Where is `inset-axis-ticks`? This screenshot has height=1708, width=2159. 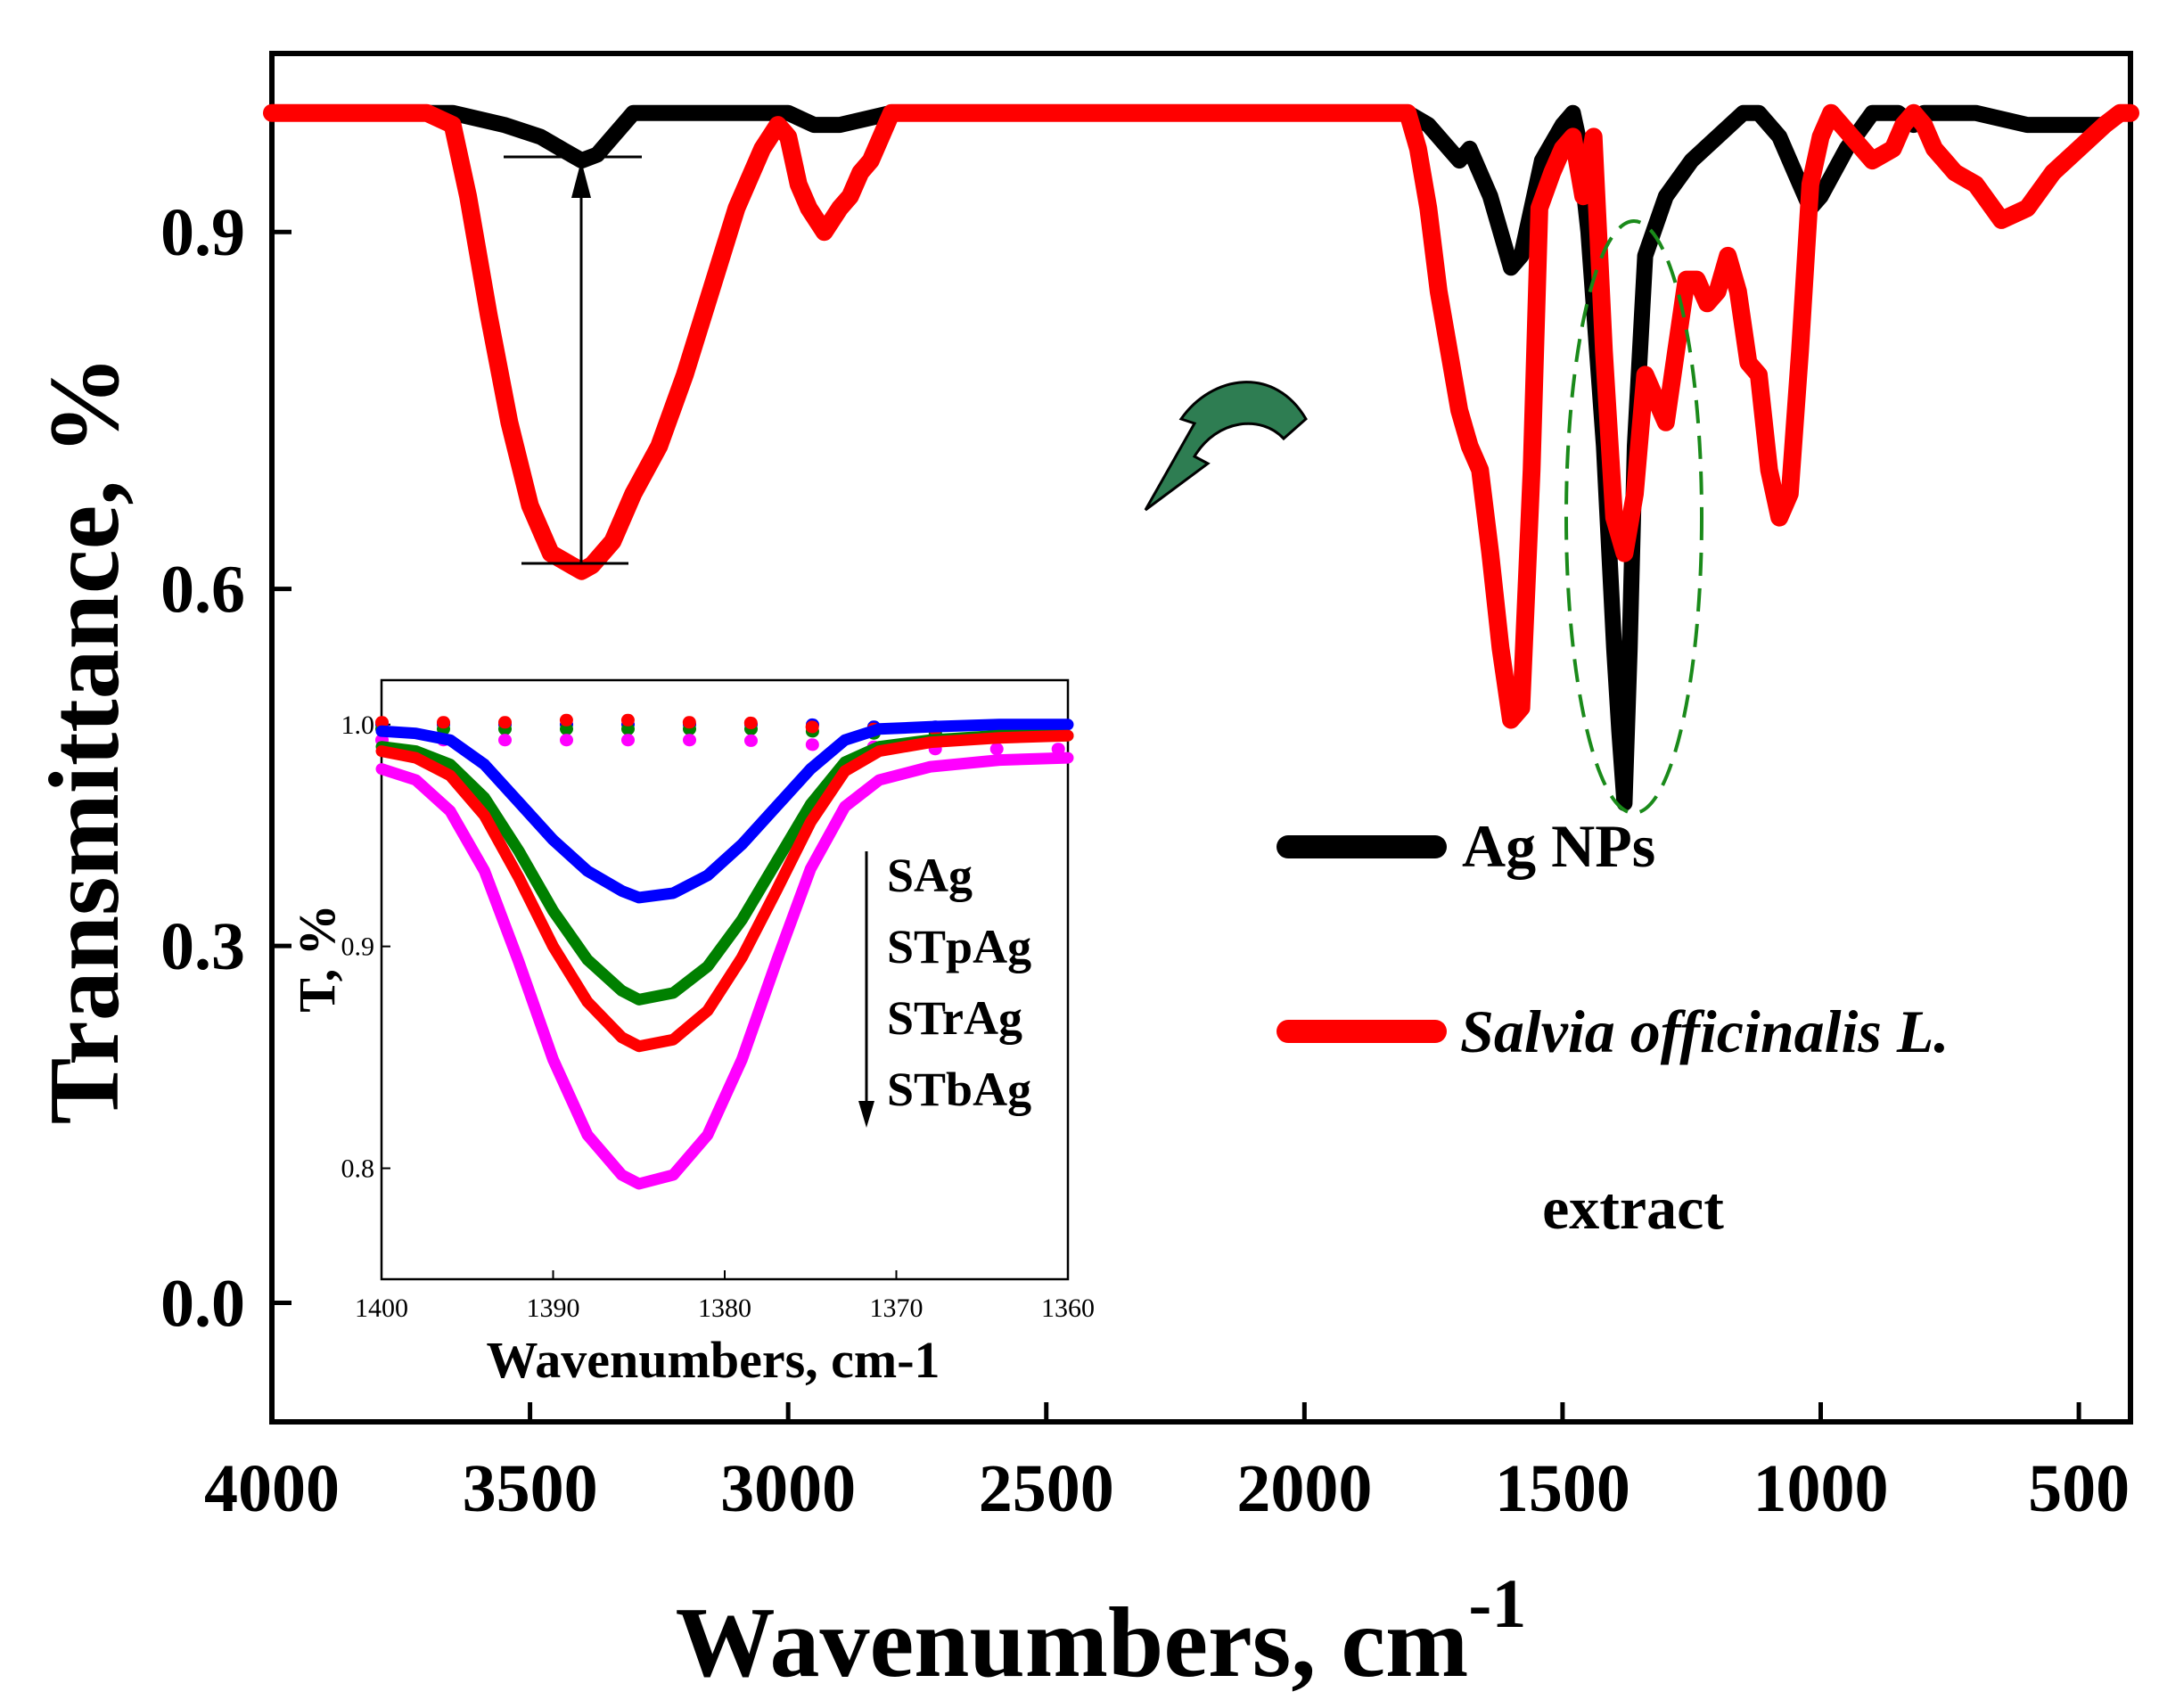
inset-axis-ticks is located at coordinates (725, 1001).